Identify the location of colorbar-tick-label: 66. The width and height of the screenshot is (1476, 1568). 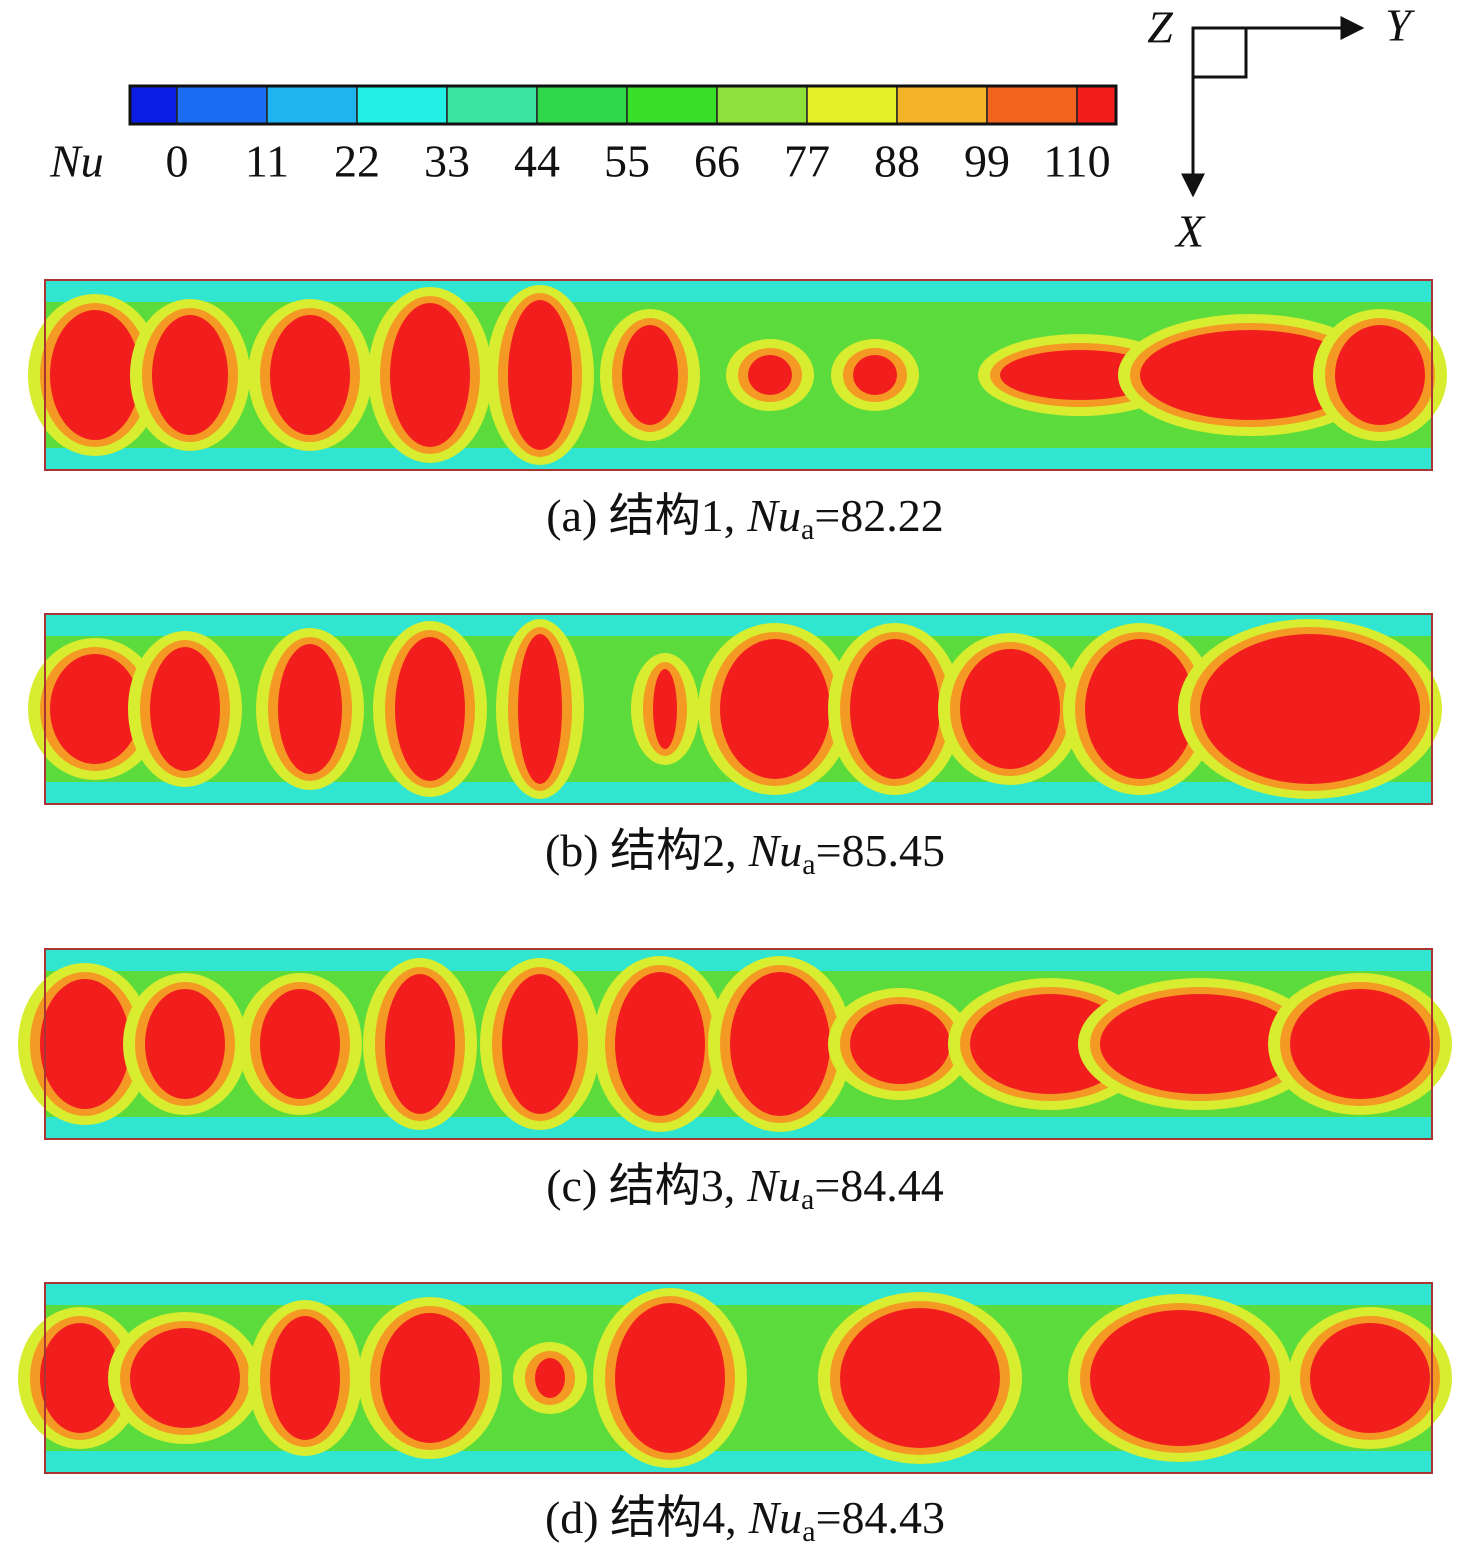
(717, 161).